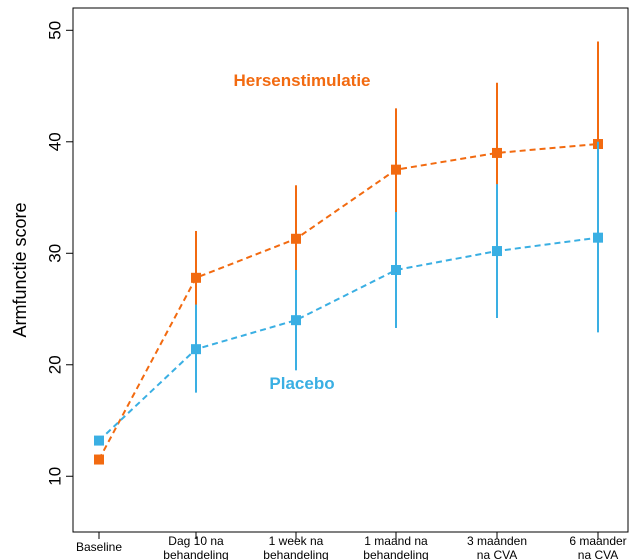  I want to click on x-tick-label-line: 1 maand na, so click(396, 541).